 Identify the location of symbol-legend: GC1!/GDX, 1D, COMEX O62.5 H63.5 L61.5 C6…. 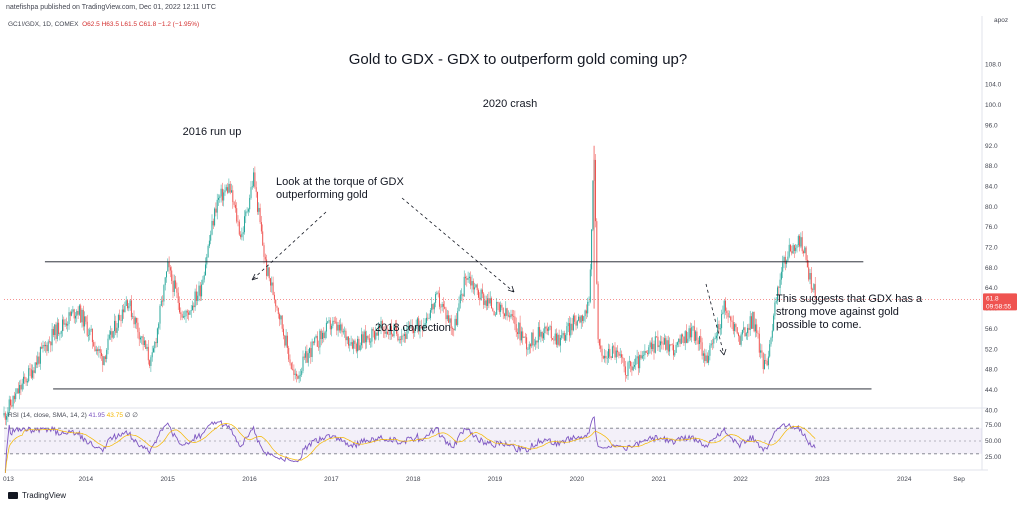
(103, 24).